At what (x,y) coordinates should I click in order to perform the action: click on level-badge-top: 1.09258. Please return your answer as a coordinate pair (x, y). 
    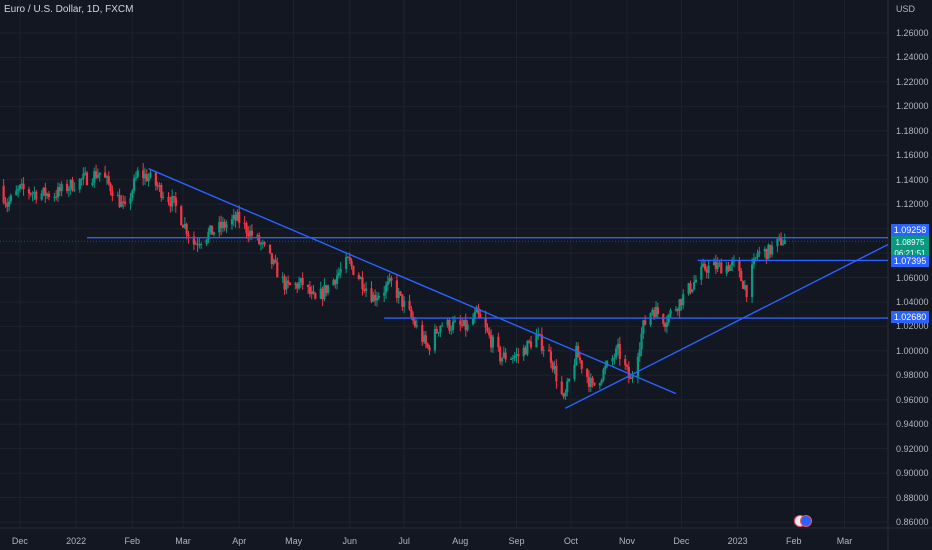
    Looking at the image, I should click on (910, 230).